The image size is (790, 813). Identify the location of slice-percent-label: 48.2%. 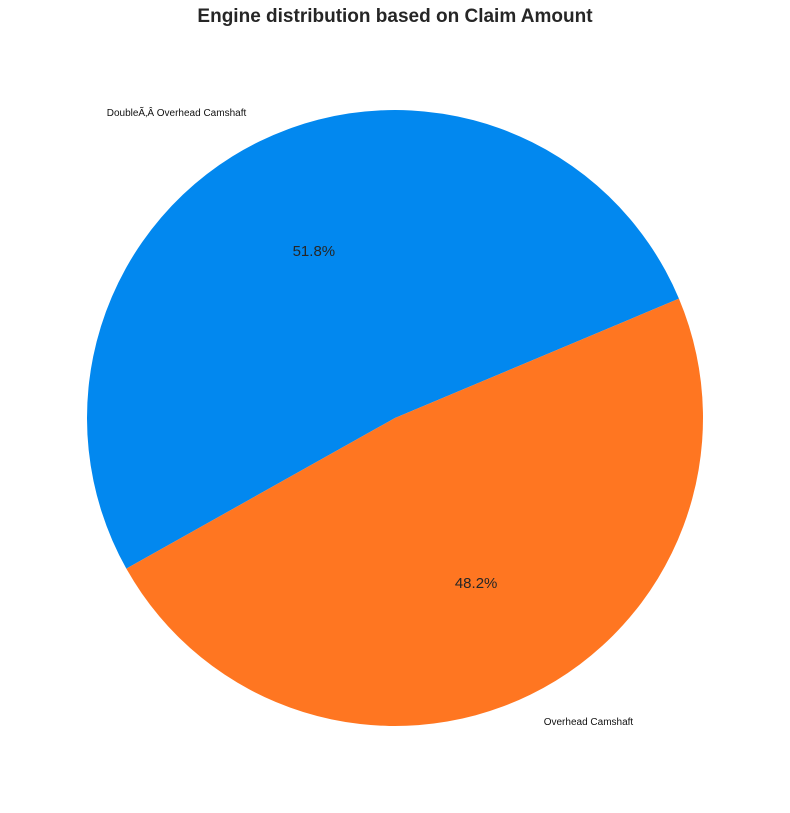
(476, 583).